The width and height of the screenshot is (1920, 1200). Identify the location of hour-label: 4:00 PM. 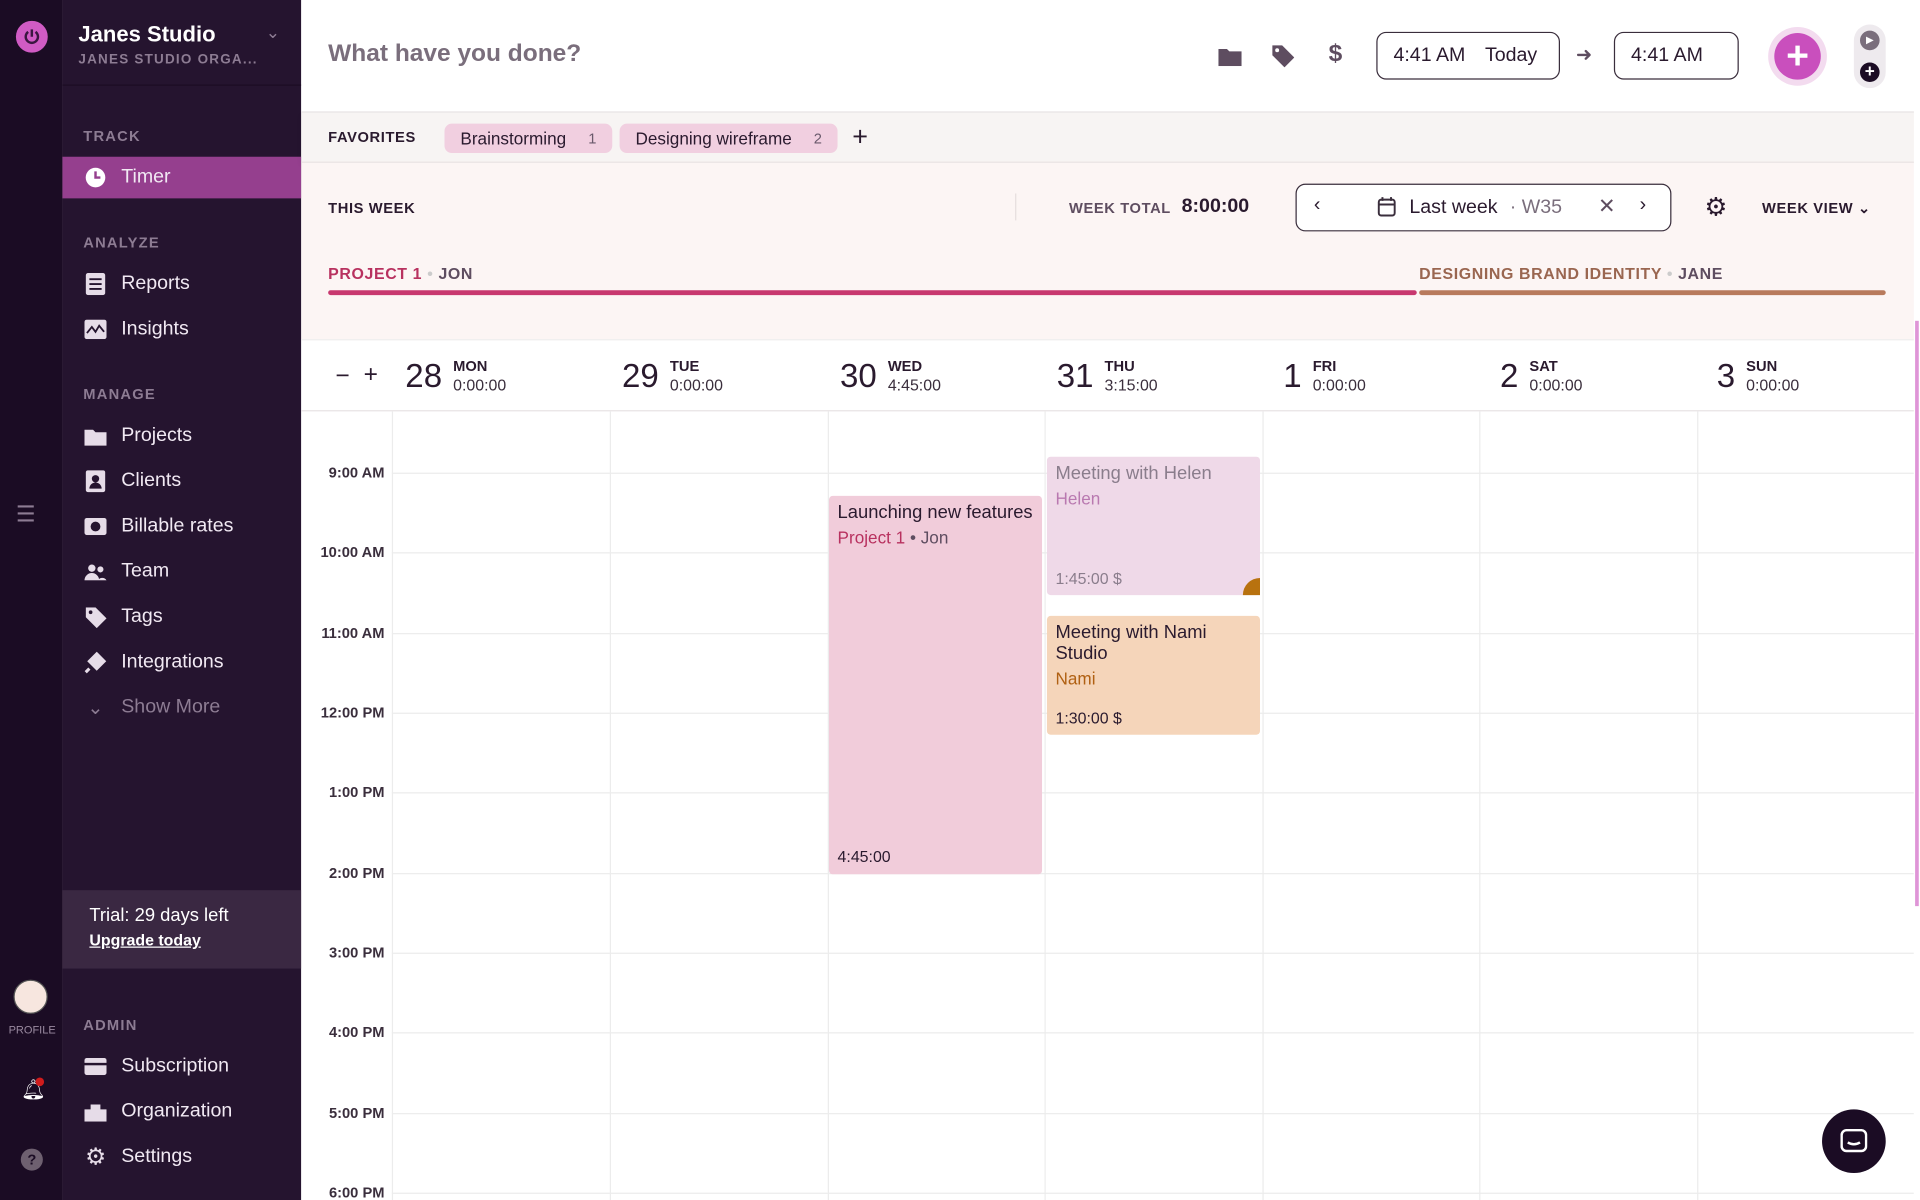
(356, 1033).